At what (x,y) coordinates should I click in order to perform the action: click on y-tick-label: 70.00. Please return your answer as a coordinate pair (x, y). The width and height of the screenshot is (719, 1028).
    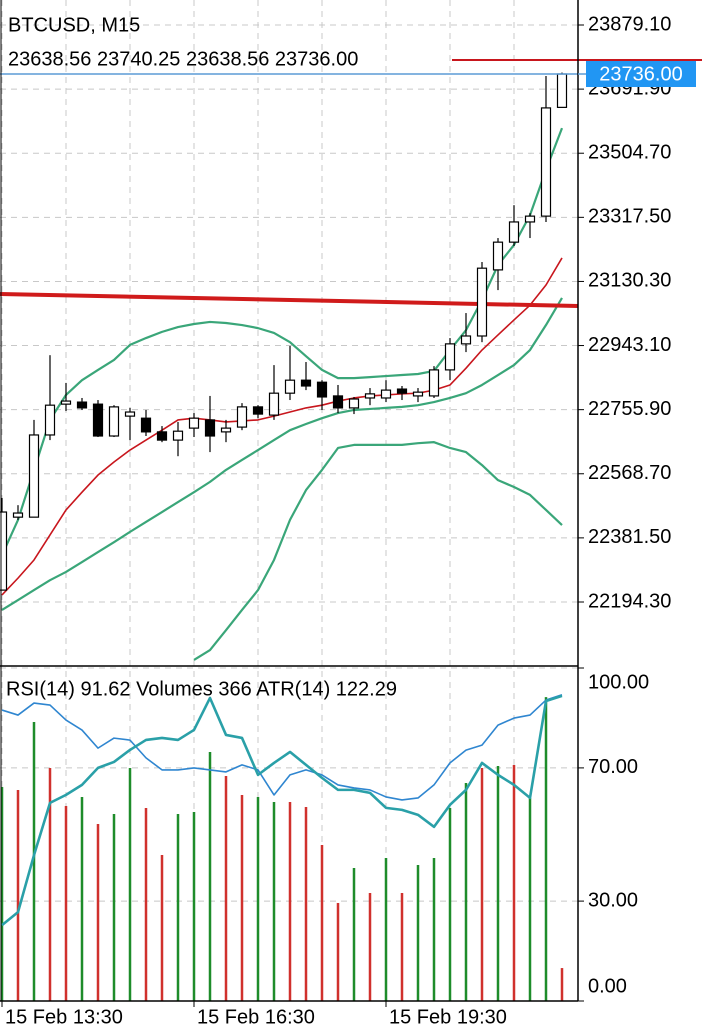
    Looking at the image, I should click on (613, 767).